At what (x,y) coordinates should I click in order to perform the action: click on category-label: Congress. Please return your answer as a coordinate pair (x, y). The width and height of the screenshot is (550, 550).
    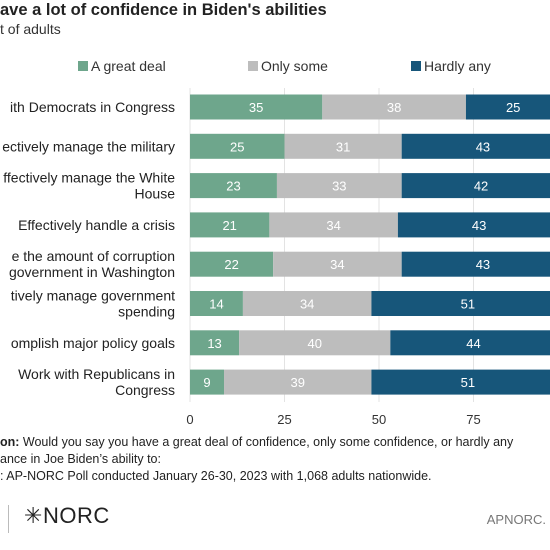
    Looking at the image, I should click on (145, 390).